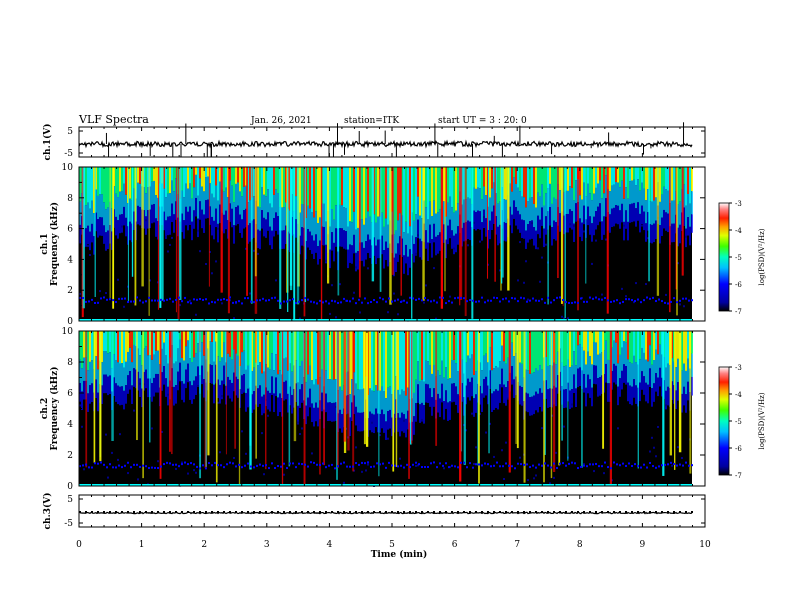  Describe the element at coordinates (68, 154) in the screenshot. I see `y-tick-label: -5` at that location.